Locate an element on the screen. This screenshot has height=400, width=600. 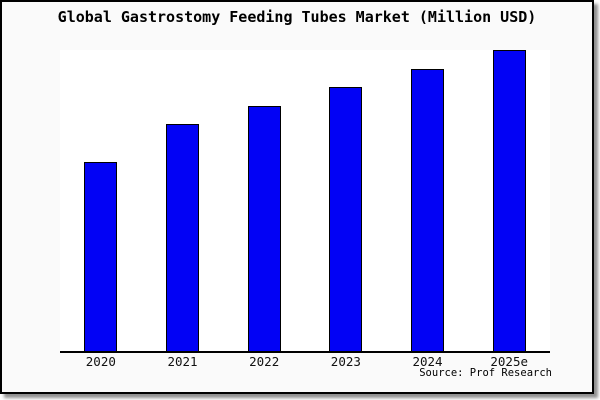
source-credit: Source: Prof Research is located at coordinates (485, 373).